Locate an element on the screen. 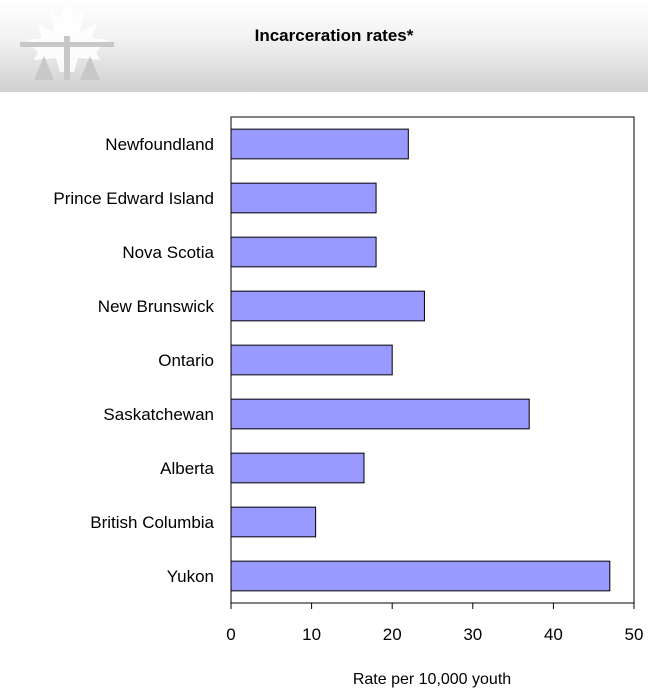  chart-title: Incarceration rates* is located at coordinates (334, 35).